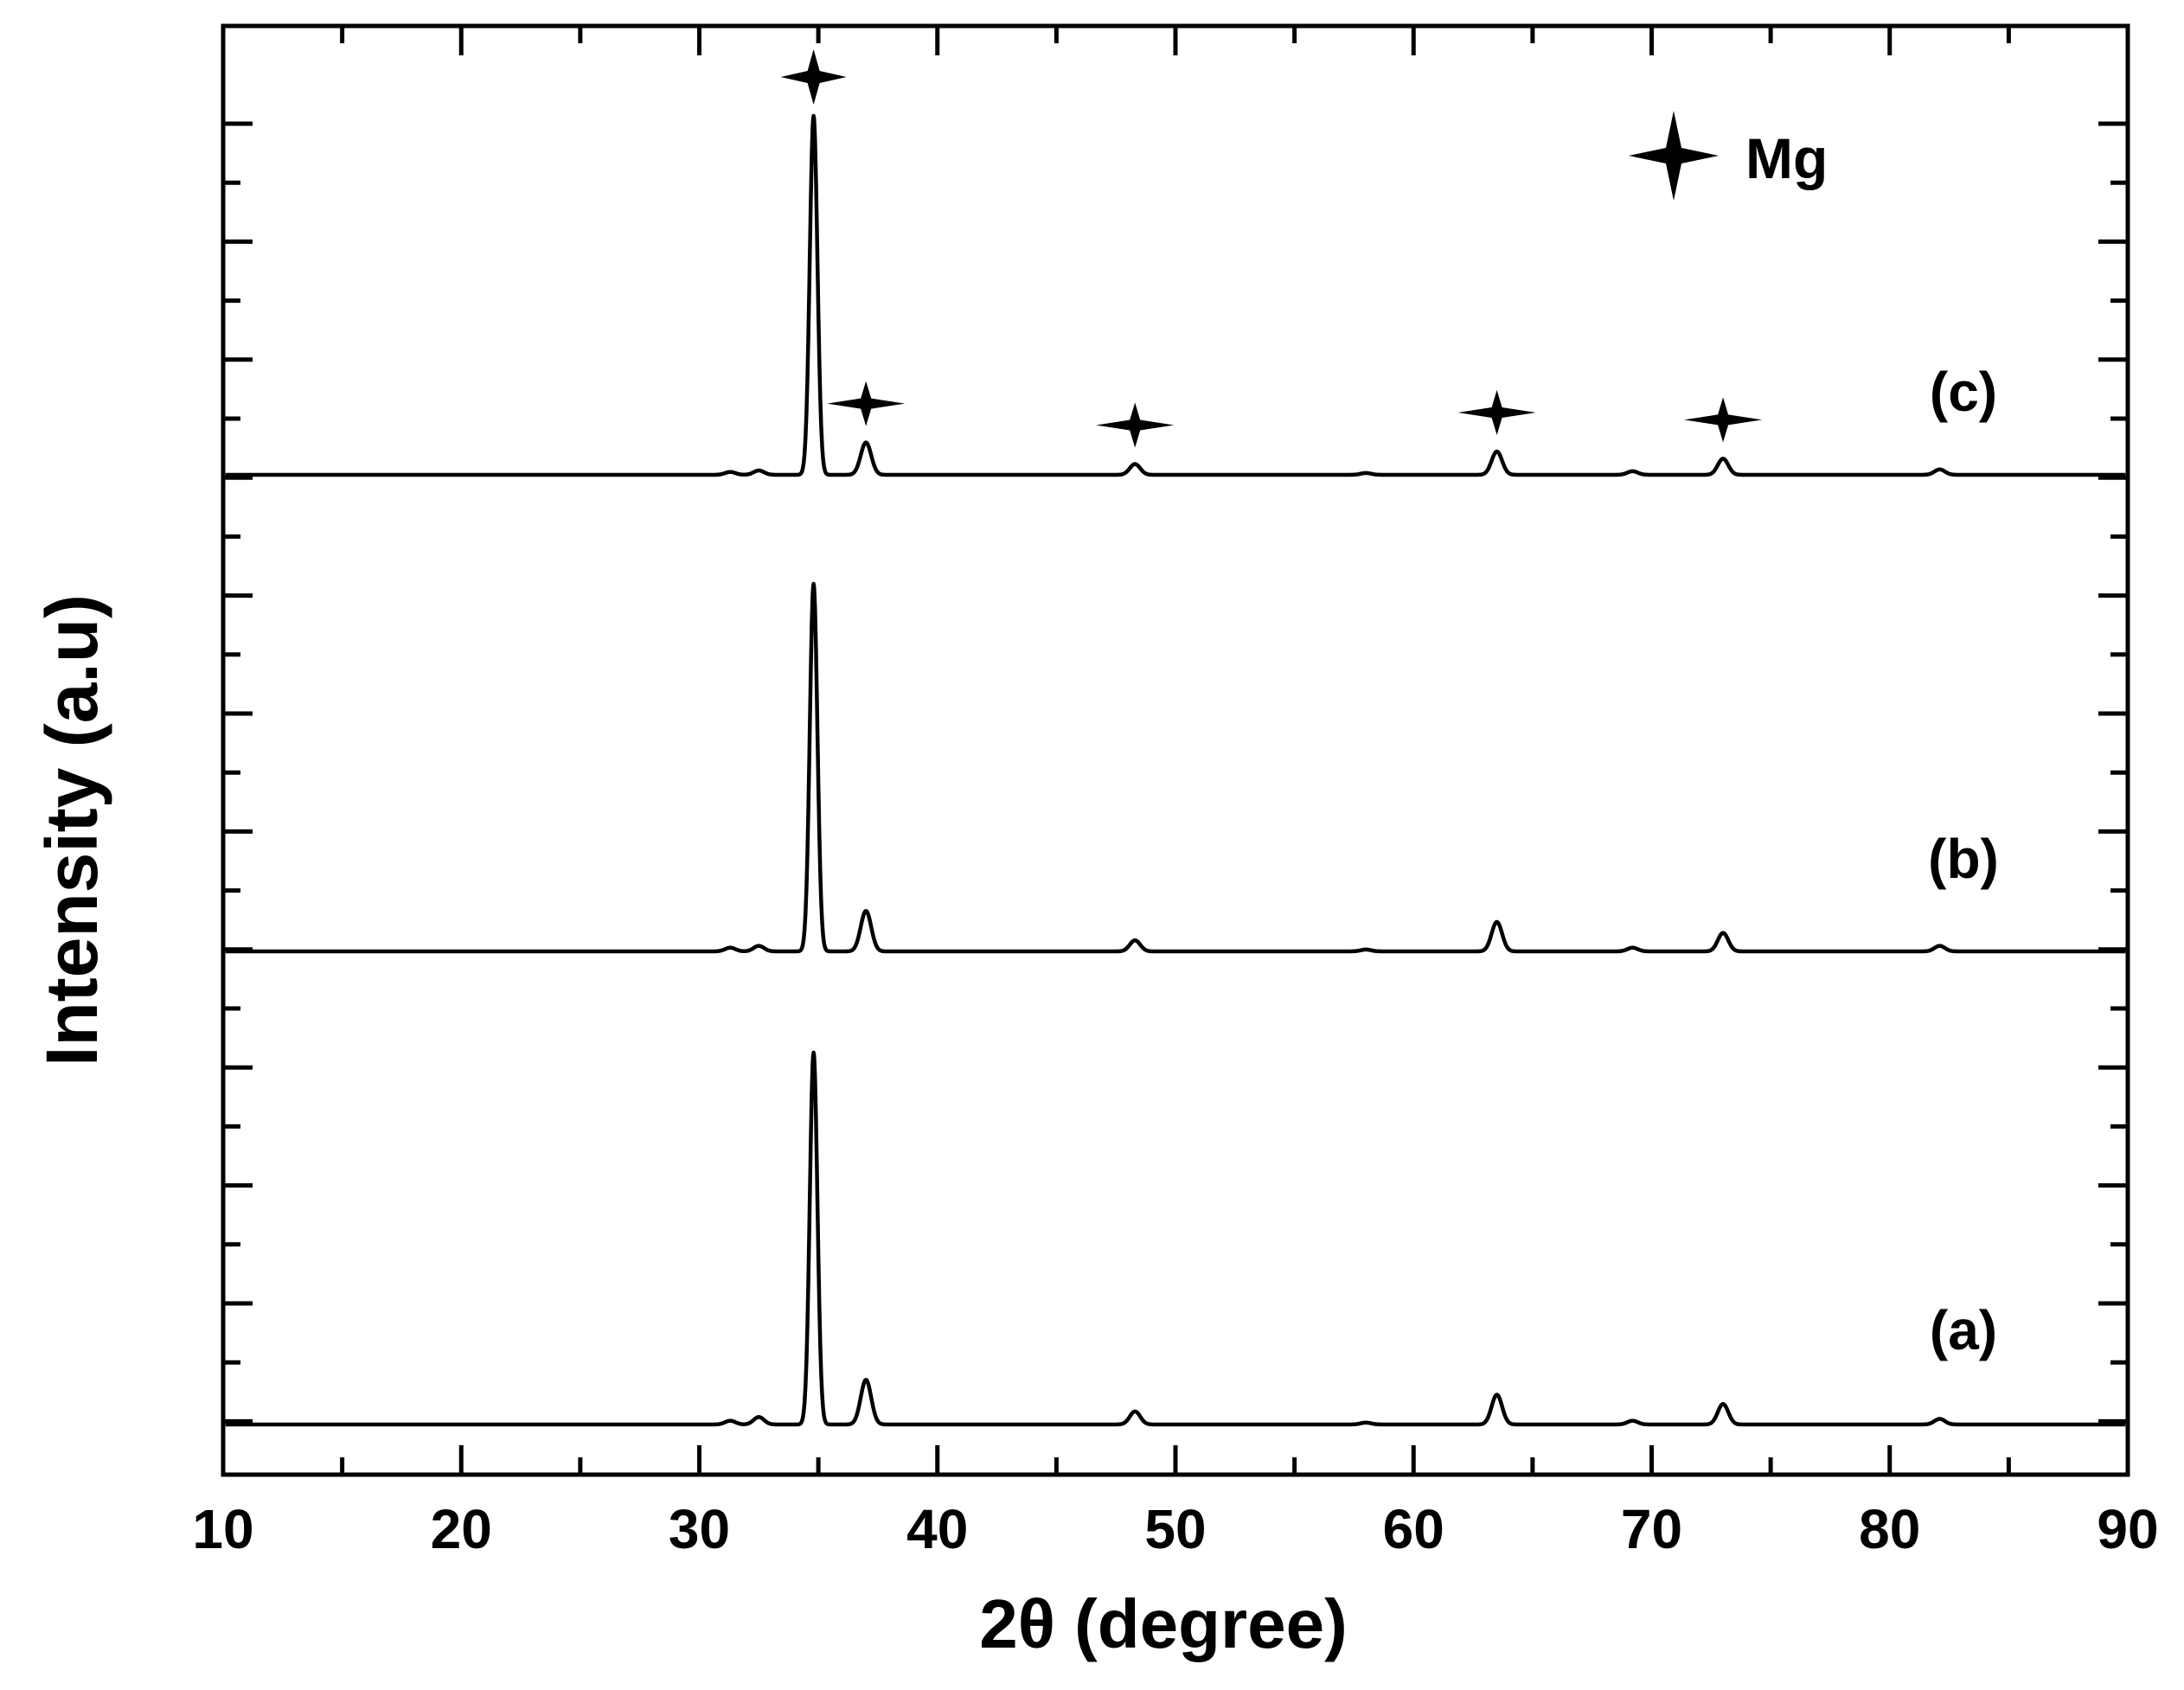  What do you see at coordinates (71, 830) in the screenshot?
I see `y-axis-label: Intensity (a.u)` at bounding box center [71, 830].